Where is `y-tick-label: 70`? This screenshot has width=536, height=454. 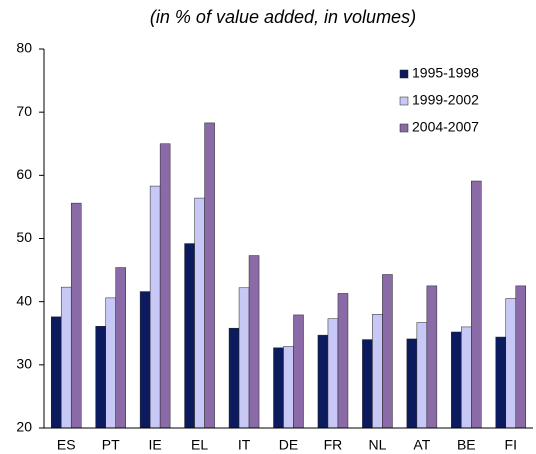
y-tick-label: 70 is located at coordinates (24, 111).